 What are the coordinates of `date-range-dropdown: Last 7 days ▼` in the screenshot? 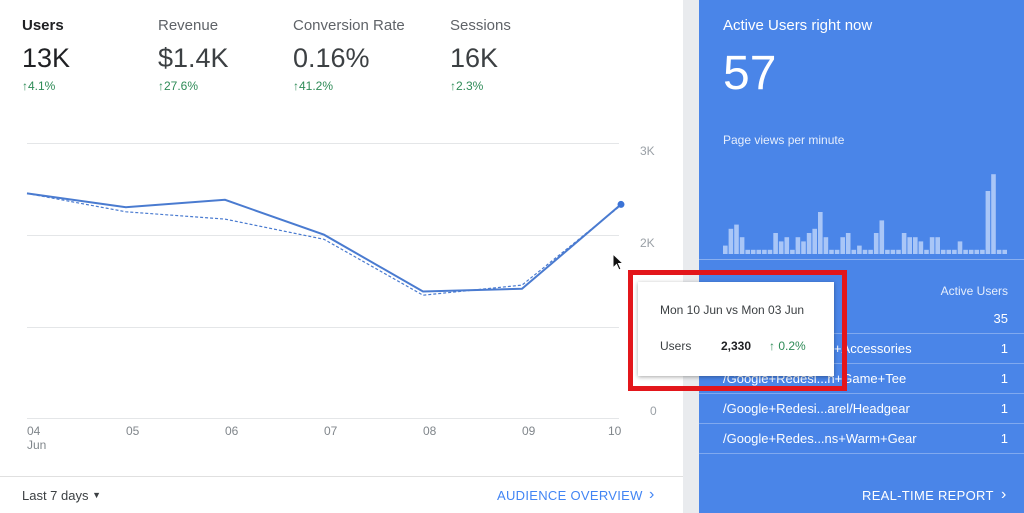 It's located at (62, 495).